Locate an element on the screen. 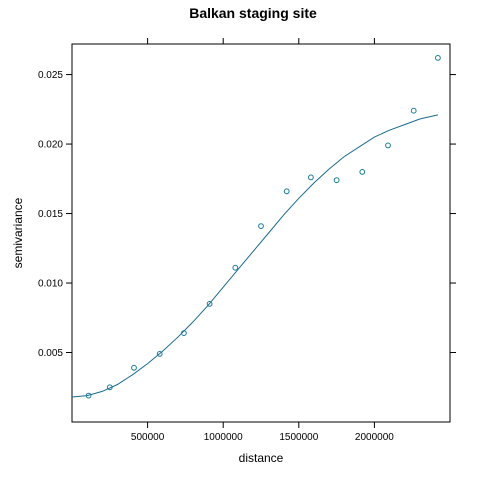 This screenshot has width=480, height=480. y-axis-label: semivariance is located at coordinates (18, 232).